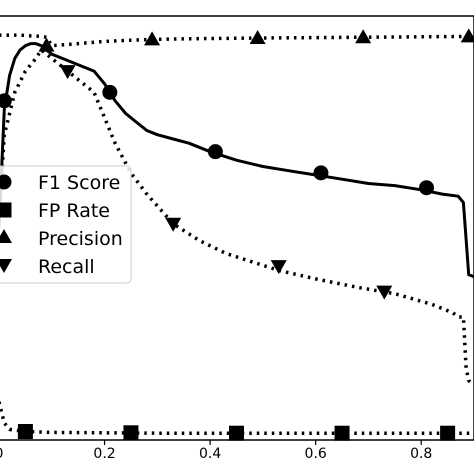 The height and width of the screenshot is (474, 474). I want to click on legend-box, so click(66, 224).